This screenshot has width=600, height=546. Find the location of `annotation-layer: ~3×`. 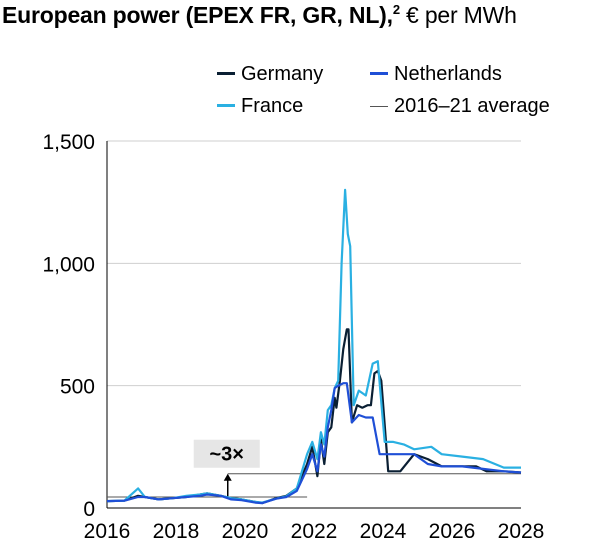

annotation-layer: ~3× is located at coordinates (357, 468).